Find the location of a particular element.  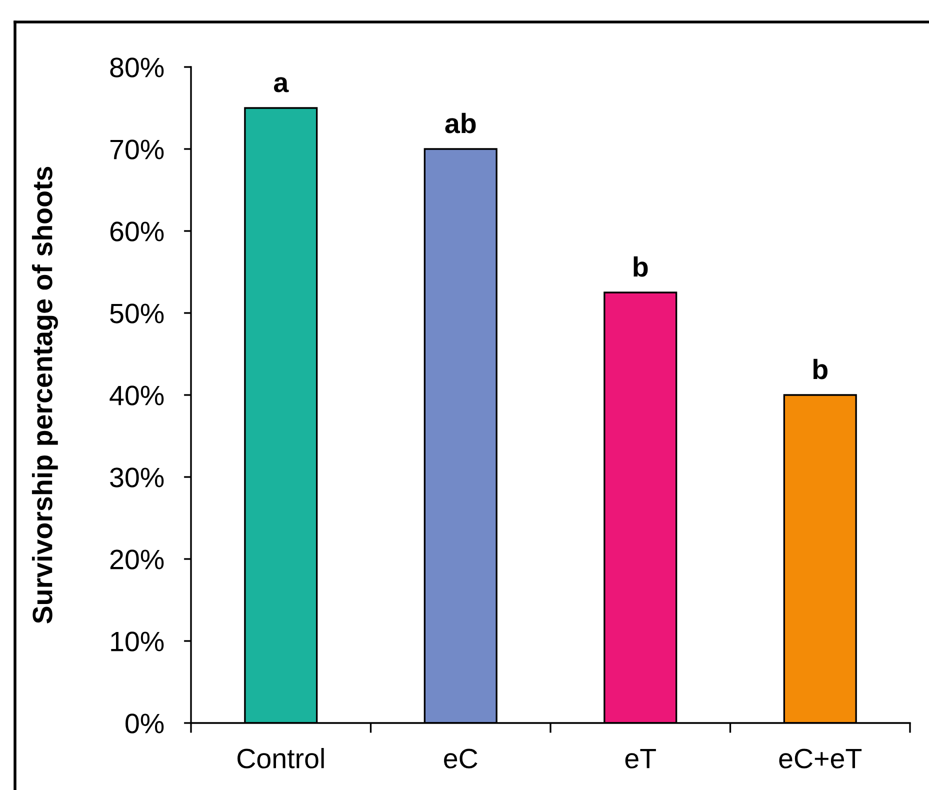

x-tick-label: eT is located at coordinates (640, 758).